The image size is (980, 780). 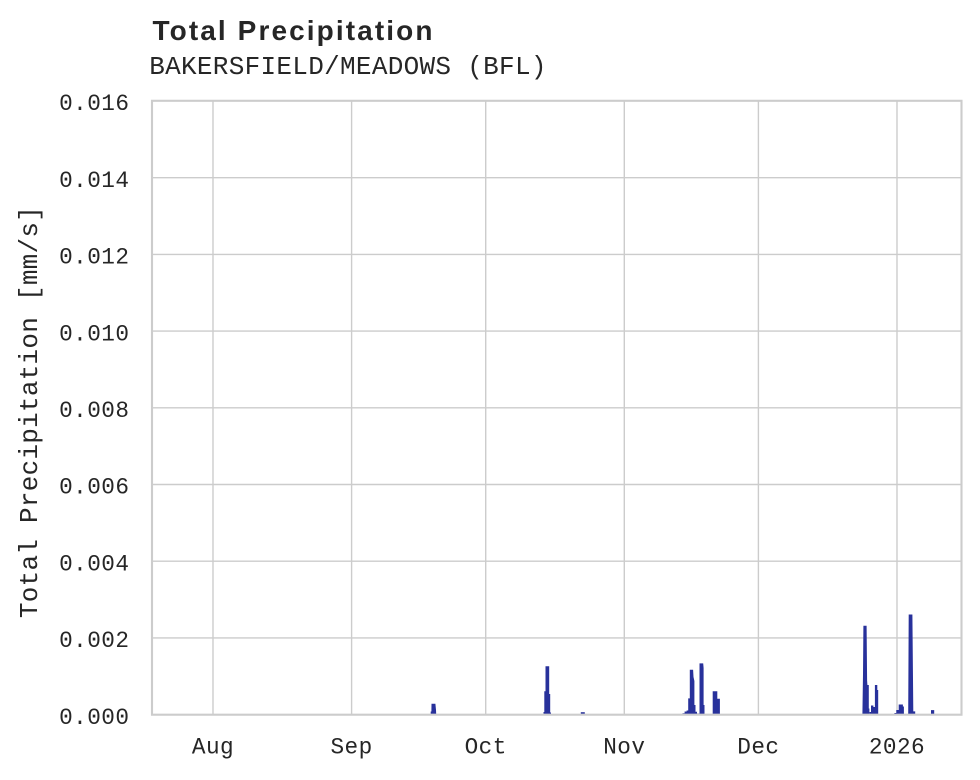 What do you see at coordinates (758, 748) in the screenshot?
I see `svg-text: Dec` at bounding box center [758, 748].